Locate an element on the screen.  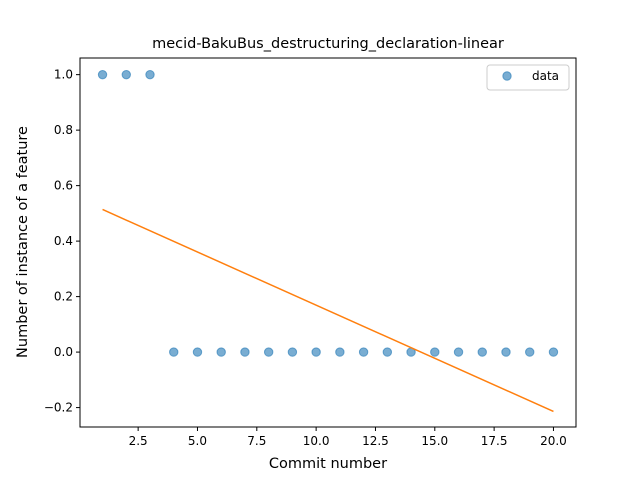
legend-box is located at coordinates (528, 77).